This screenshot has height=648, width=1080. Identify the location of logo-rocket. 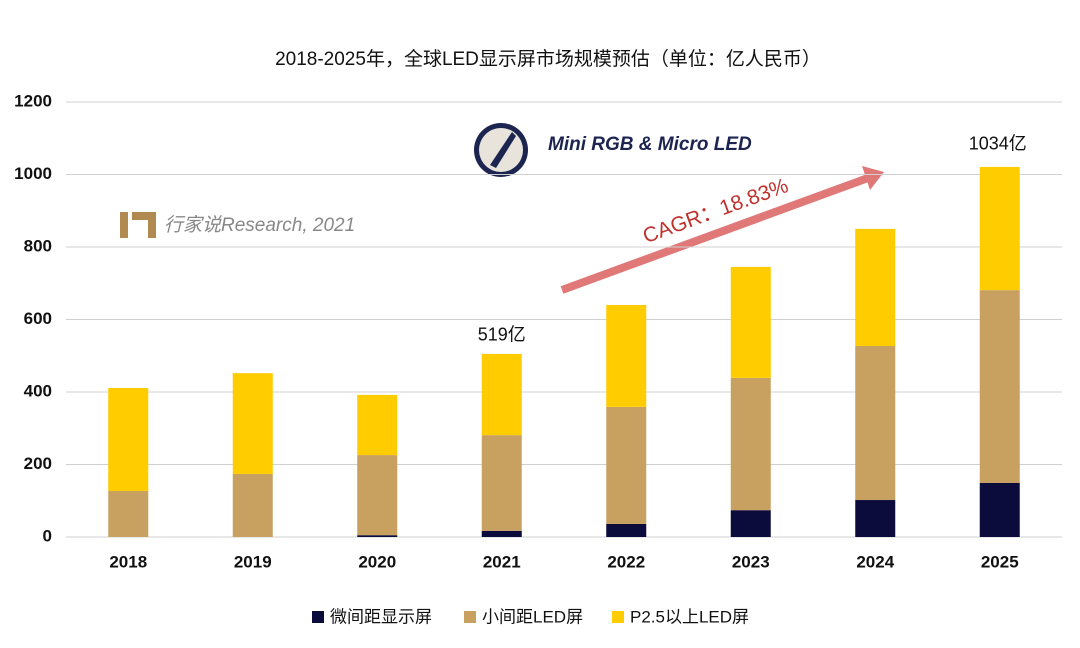
(503, 150).